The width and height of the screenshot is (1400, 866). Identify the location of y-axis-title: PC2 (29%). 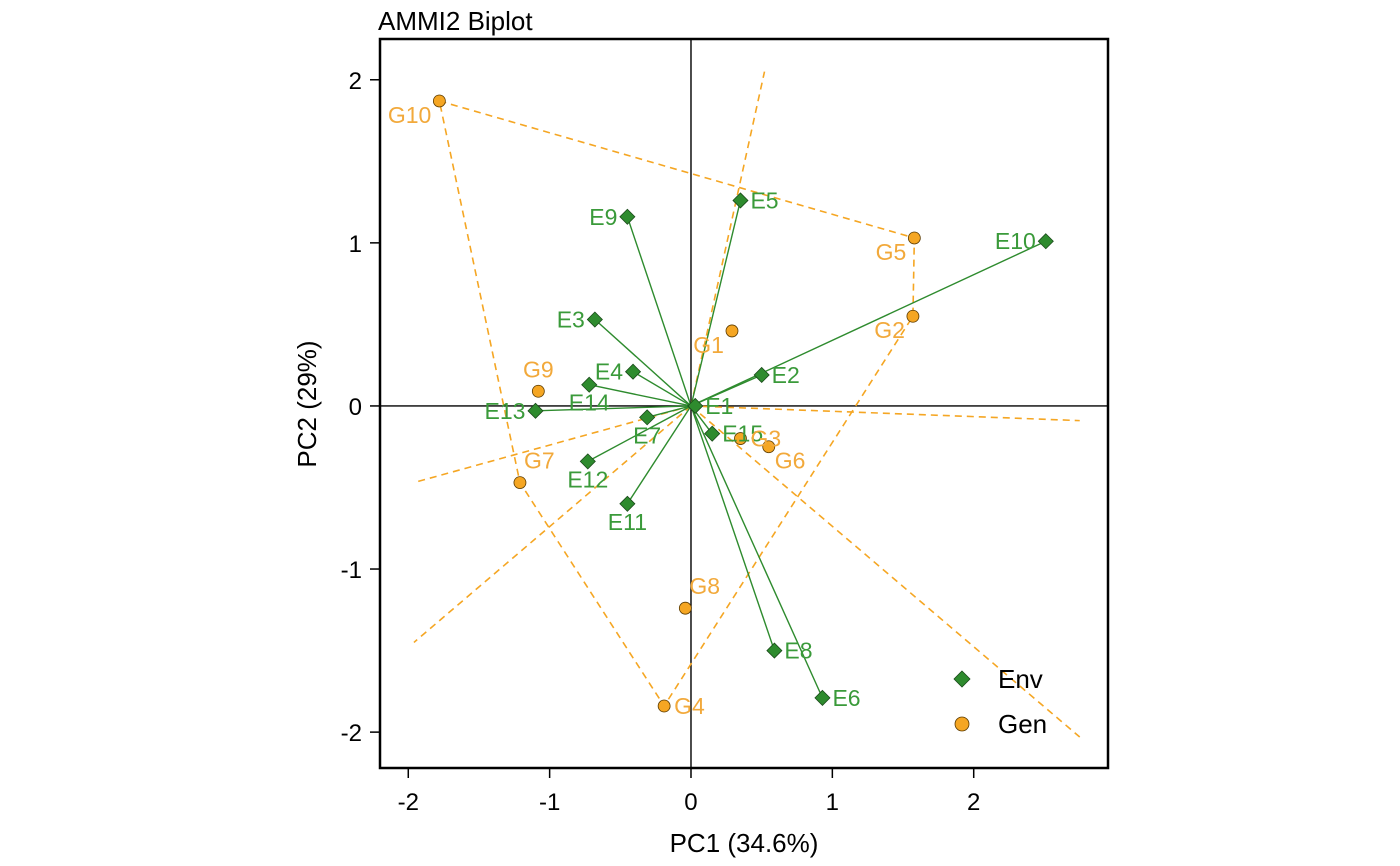
(307, 403).